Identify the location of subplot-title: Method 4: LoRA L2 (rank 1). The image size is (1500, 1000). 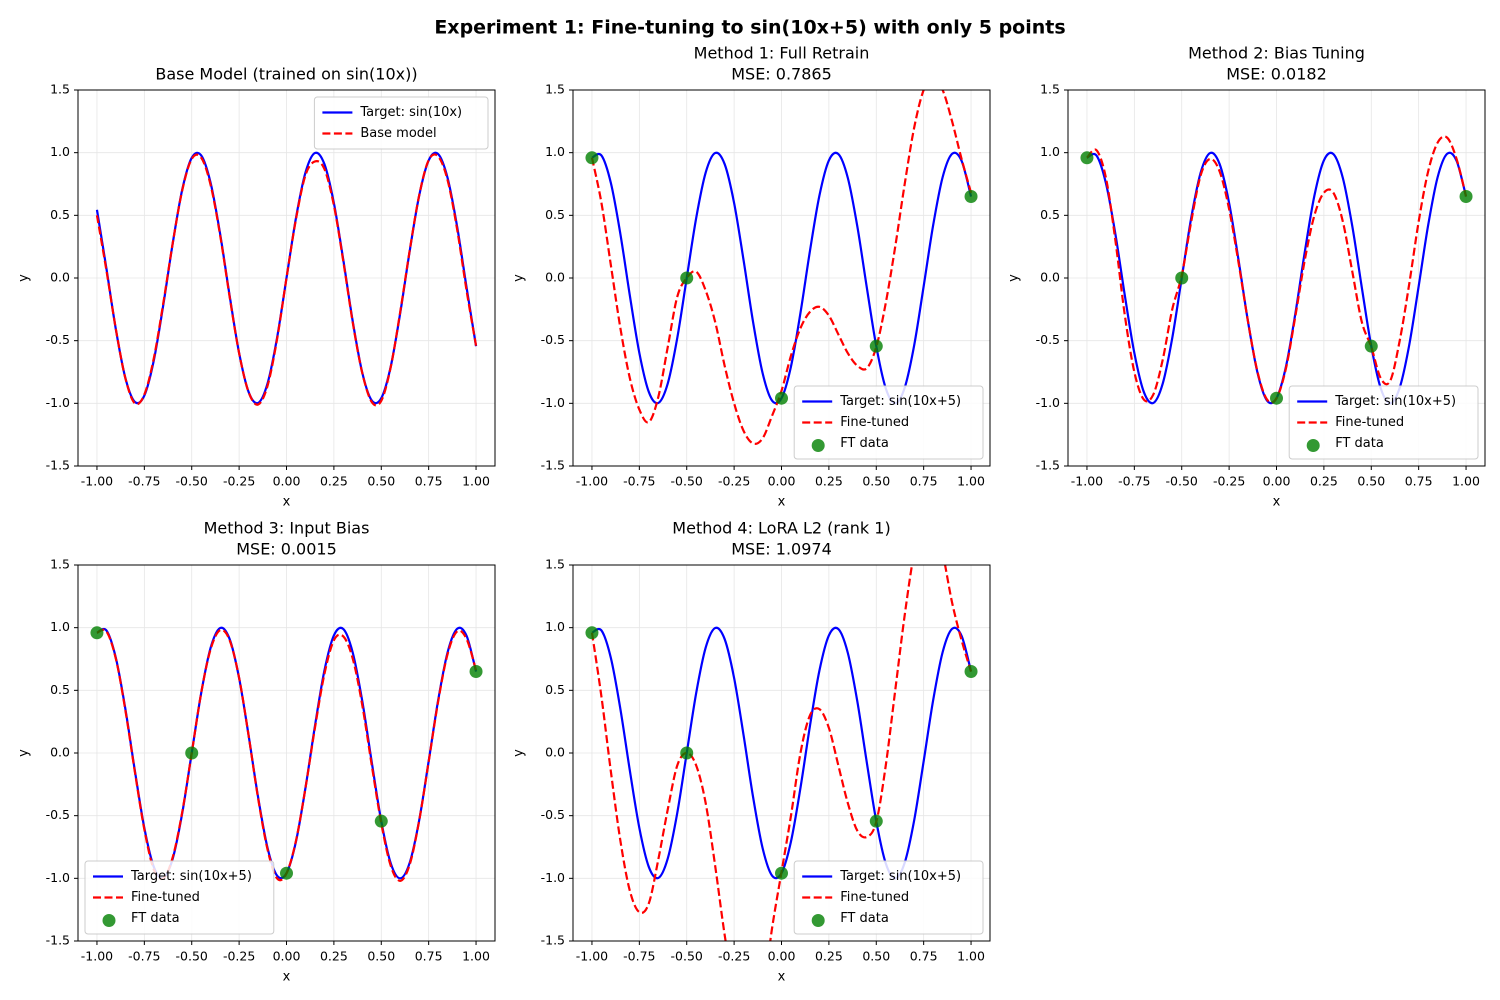
(781, 528).